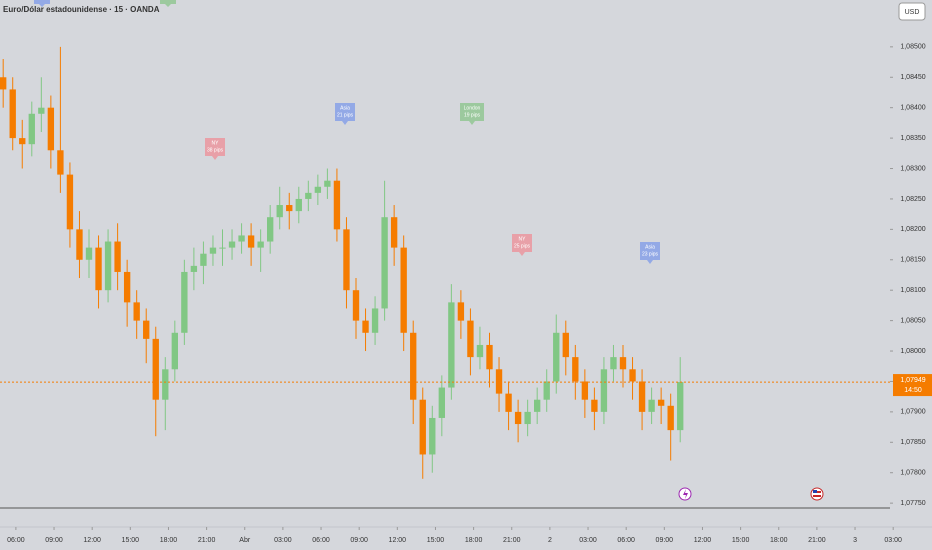 The width and height of the screenshot is (932, 550). I want to click on y-tick-label: 1,07900, so click(912, 412).